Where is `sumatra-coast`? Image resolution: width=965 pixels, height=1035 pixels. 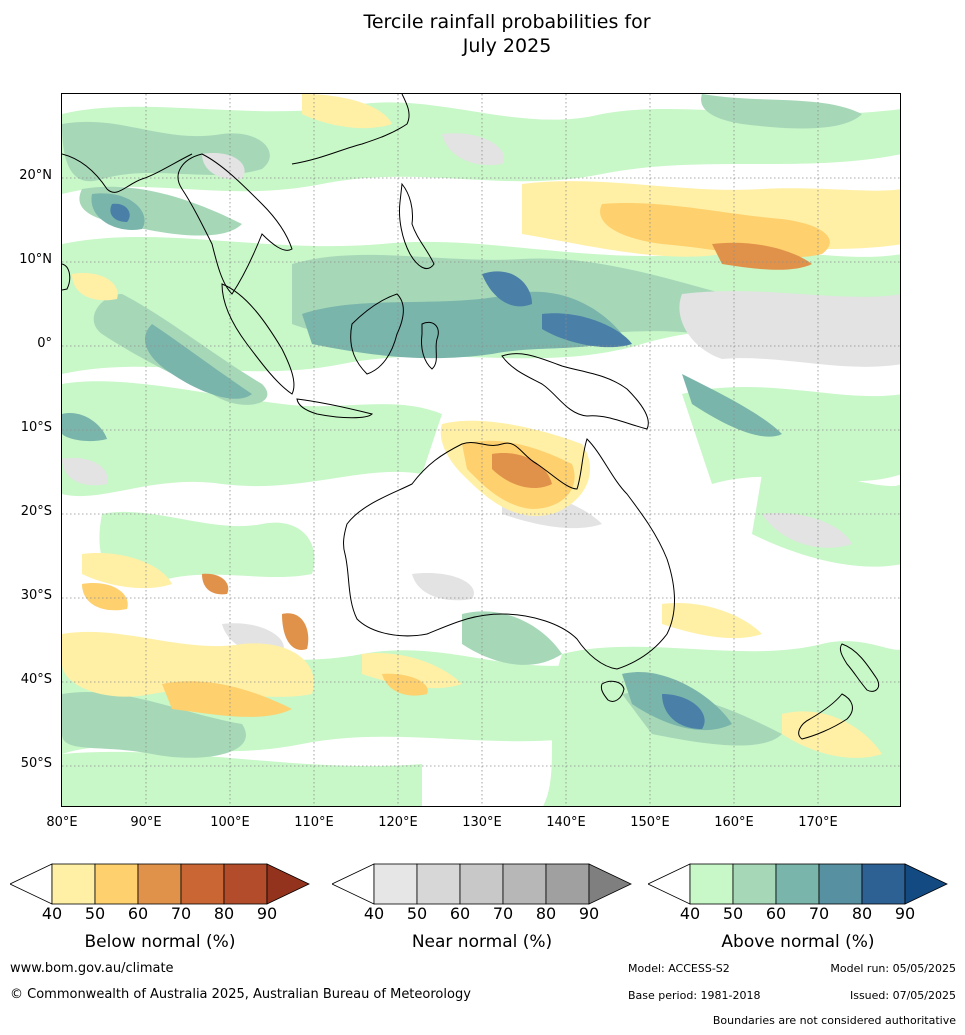
sumatra-coast is located at coordinates (258, 339).